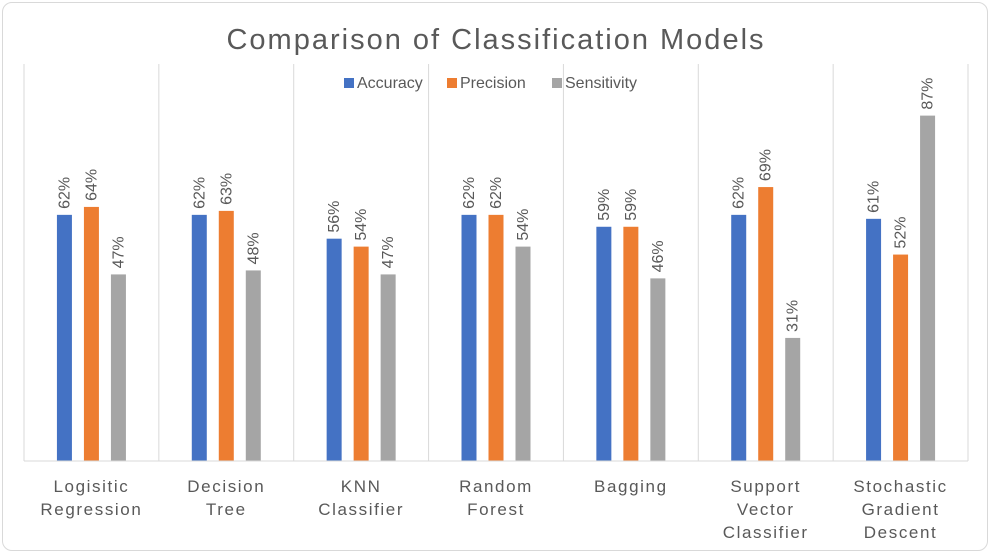  What do you see at coordinates (766, 165) in the screenshot?
I see `data-label: 69%` at bounding box center [766, 165].